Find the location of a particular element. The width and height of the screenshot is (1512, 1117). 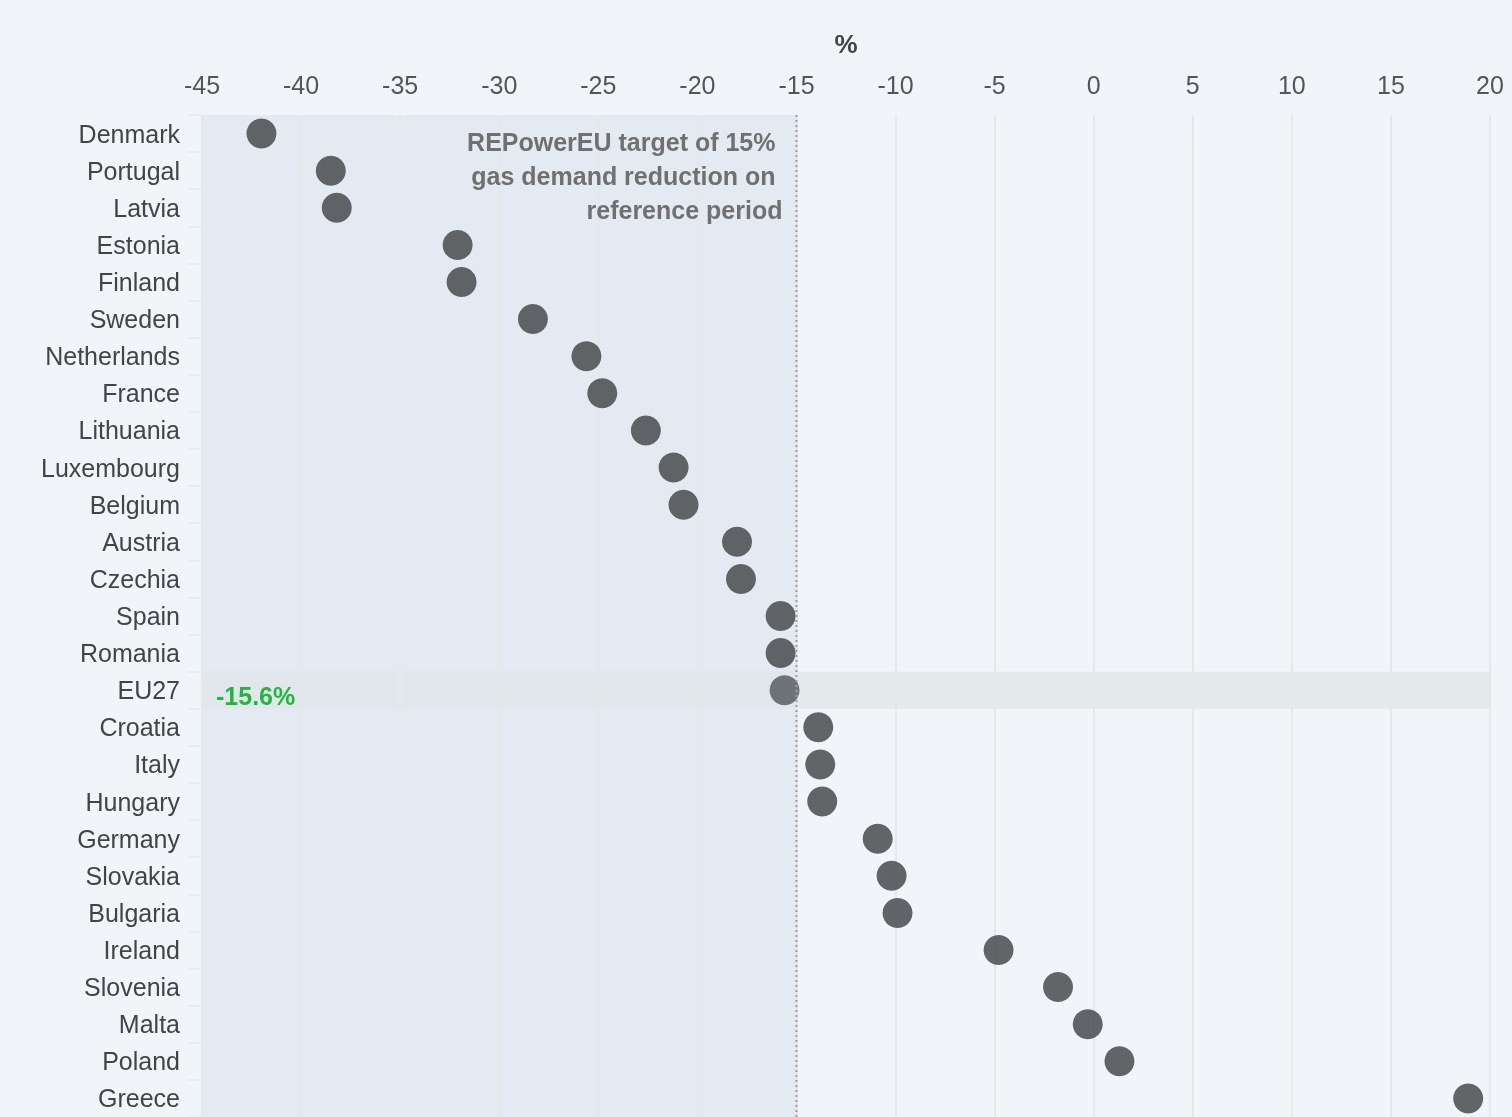

y-tick-label: Austria is located at coordinates (141, 541).